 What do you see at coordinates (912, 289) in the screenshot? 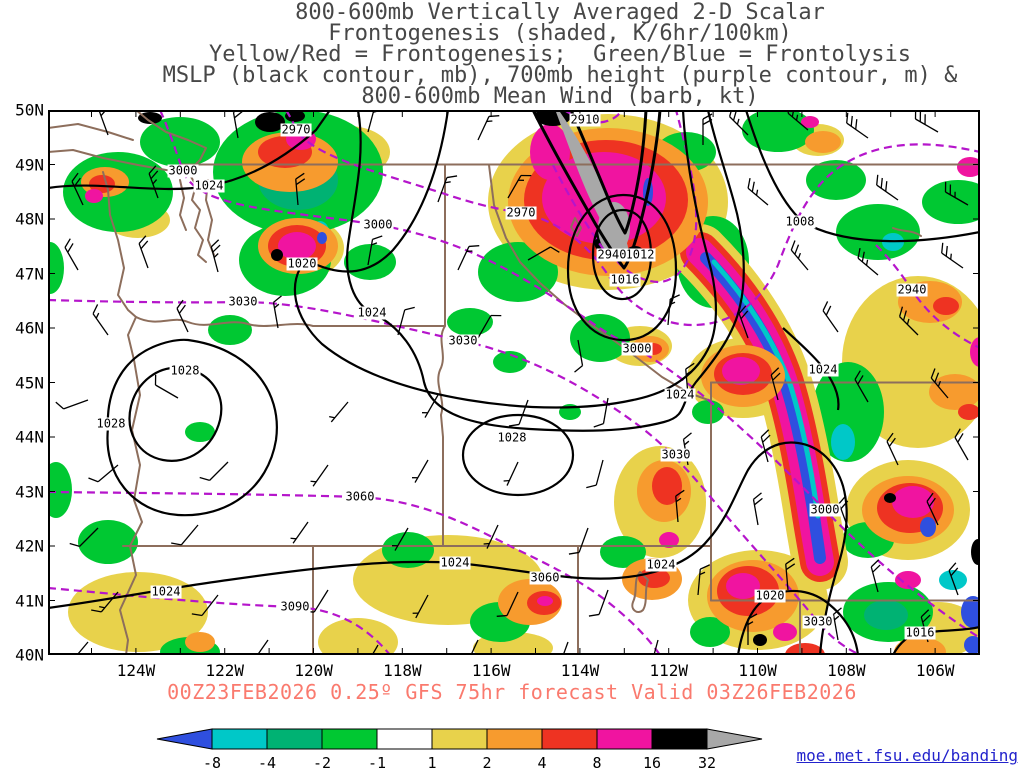
I see `contour-label: 2940` at bounding box center [912, 289].